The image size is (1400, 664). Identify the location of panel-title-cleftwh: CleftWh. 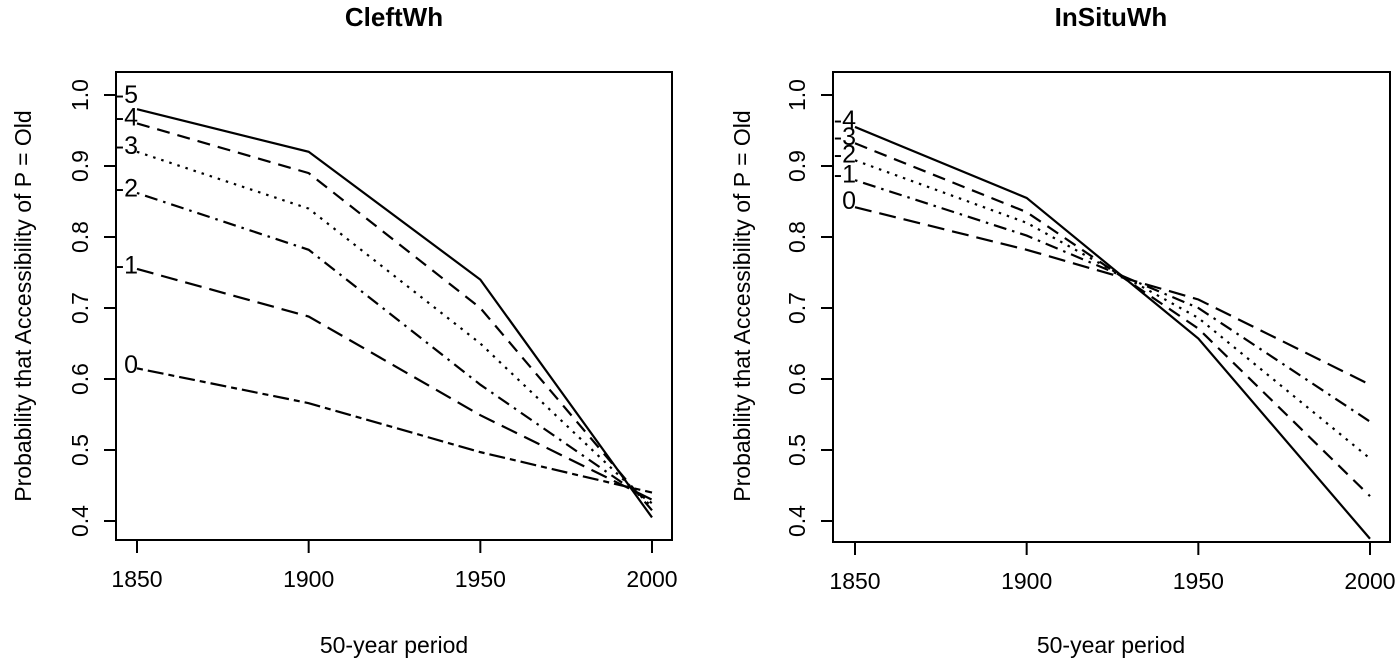
(394, 17).